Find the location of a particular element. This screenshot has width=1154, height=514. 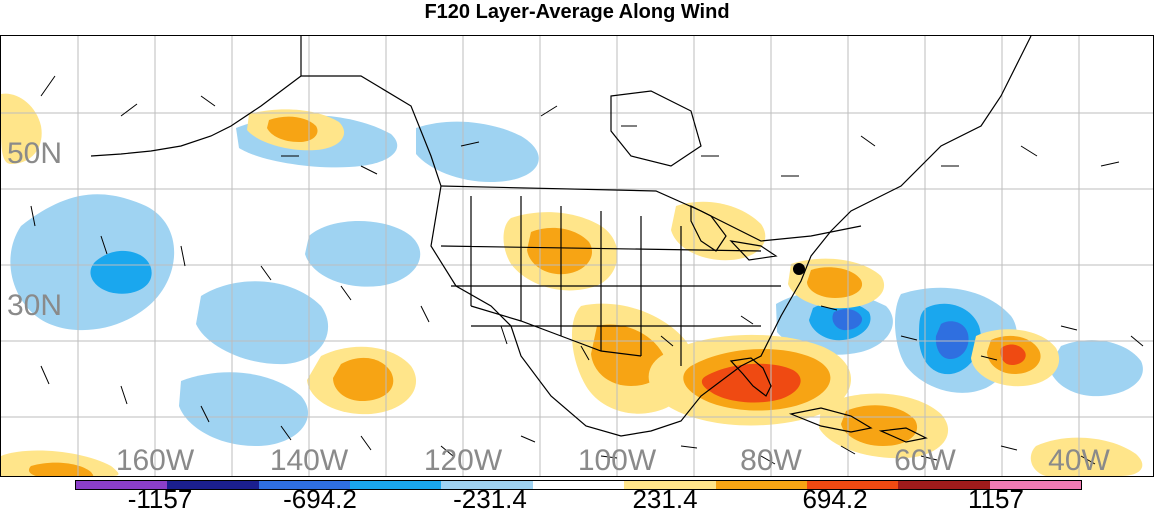

red-anomaly-atlantic-east is located at coordinates (1013, 354).